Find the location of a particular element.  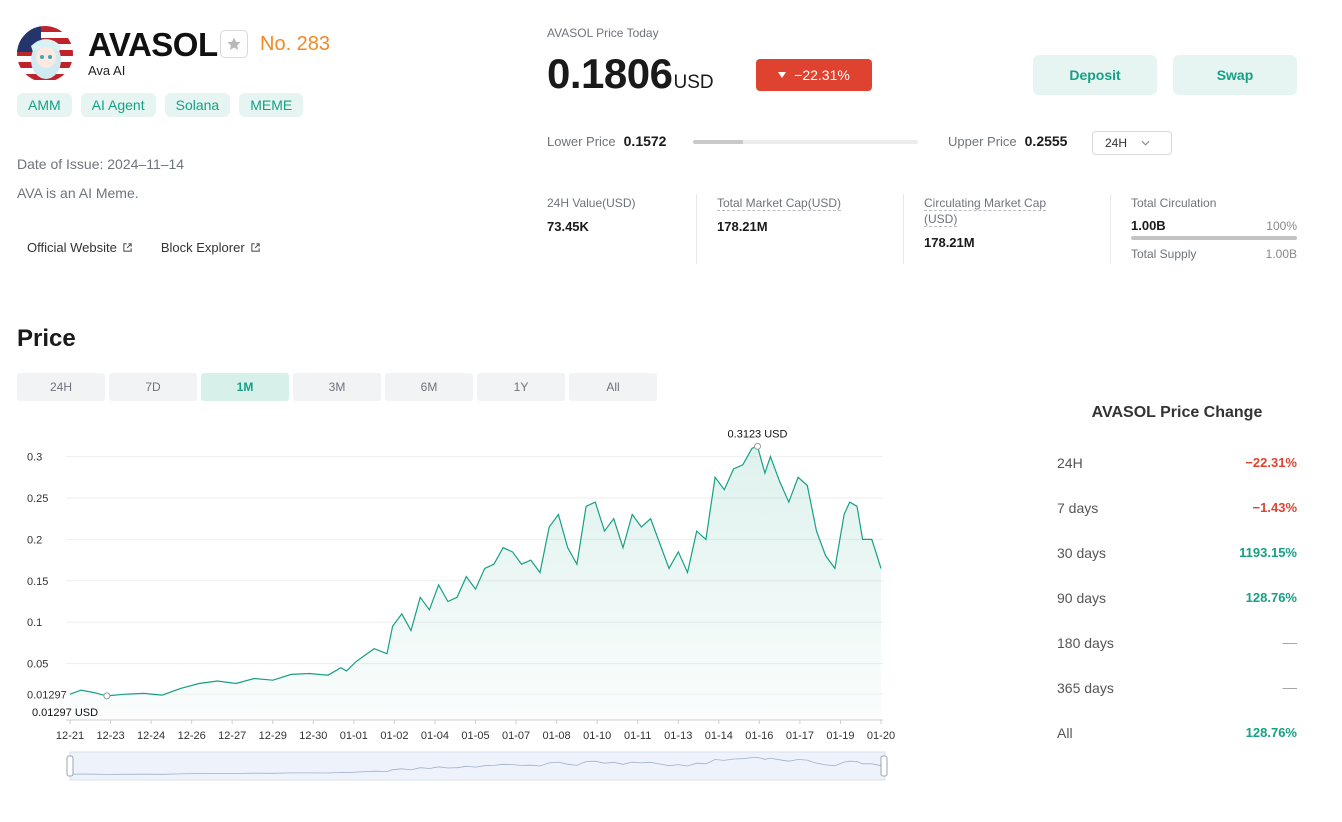

stat-total-market-cap-label: Total Market Cap(USD) is located at coordinates (779, 203).